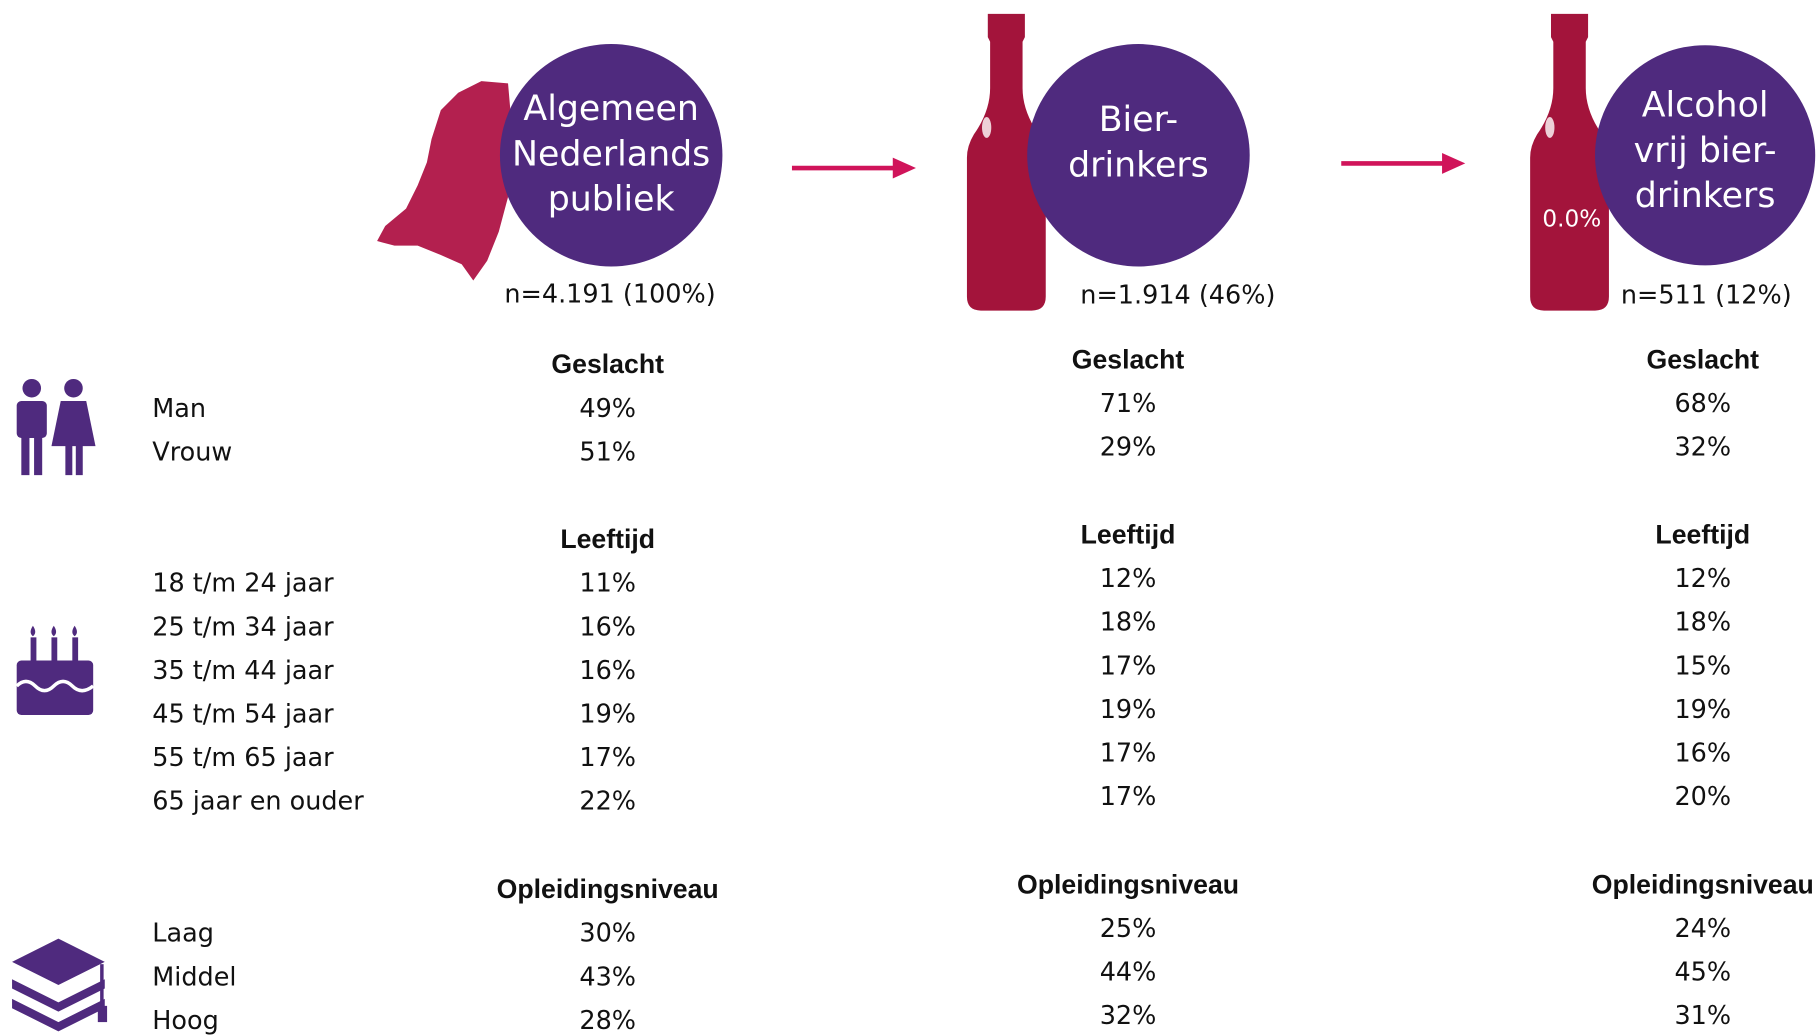 The image size is (1818, 1036). I want to click on row-value: 68%, so click(1702, 404).